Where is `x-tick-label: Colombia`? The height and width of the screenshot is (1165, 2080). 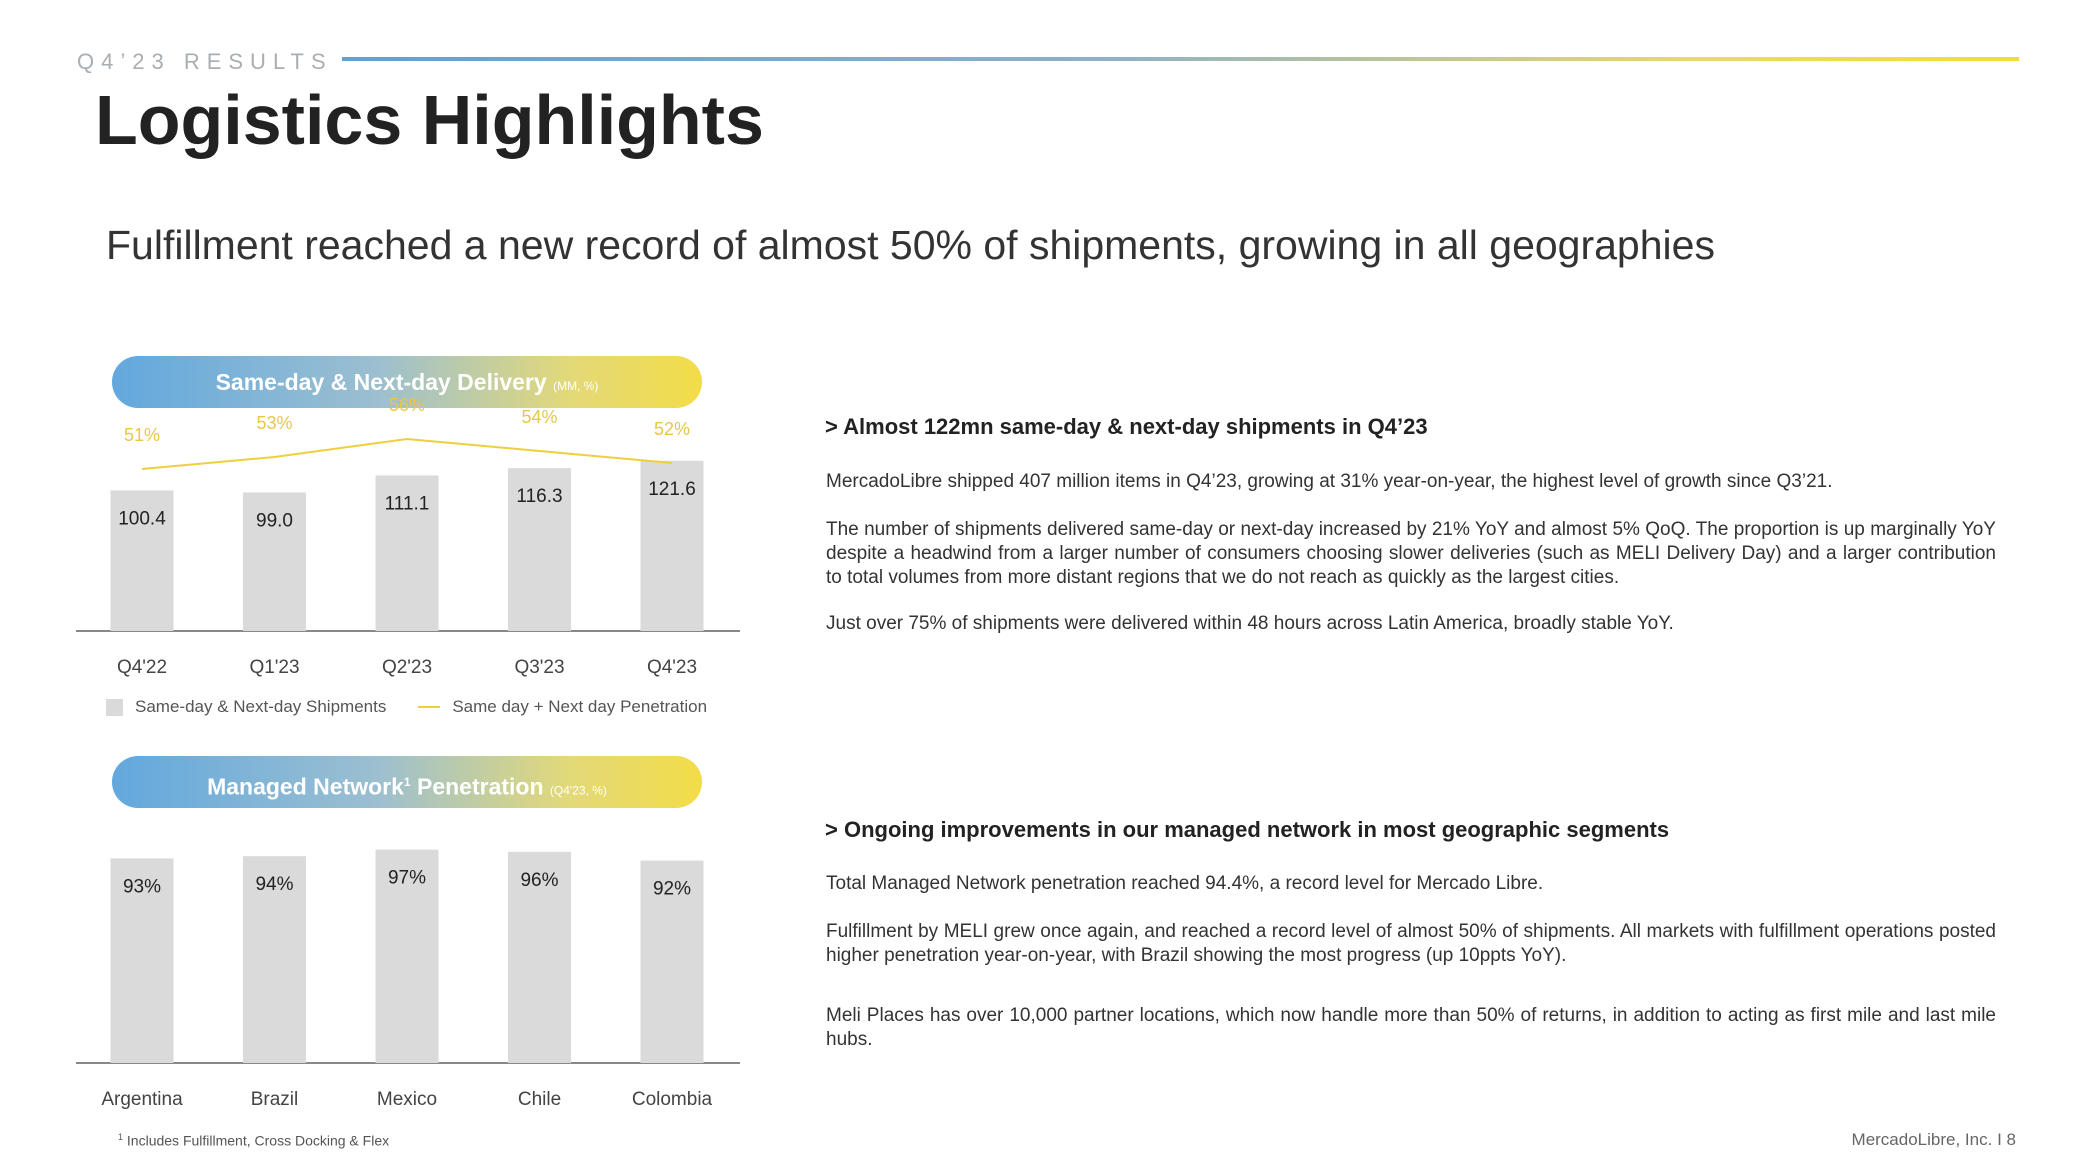 x-tick-label: Colombia is located at coordinates (672, 1099).